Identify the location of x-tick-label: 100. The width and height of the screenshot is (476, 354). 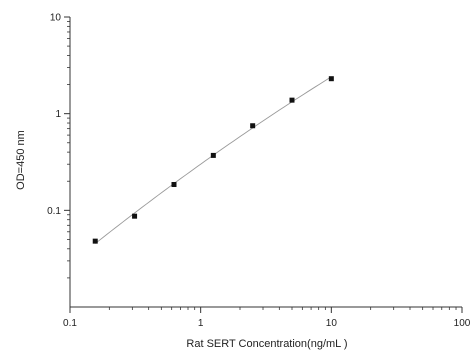
(462, 323).